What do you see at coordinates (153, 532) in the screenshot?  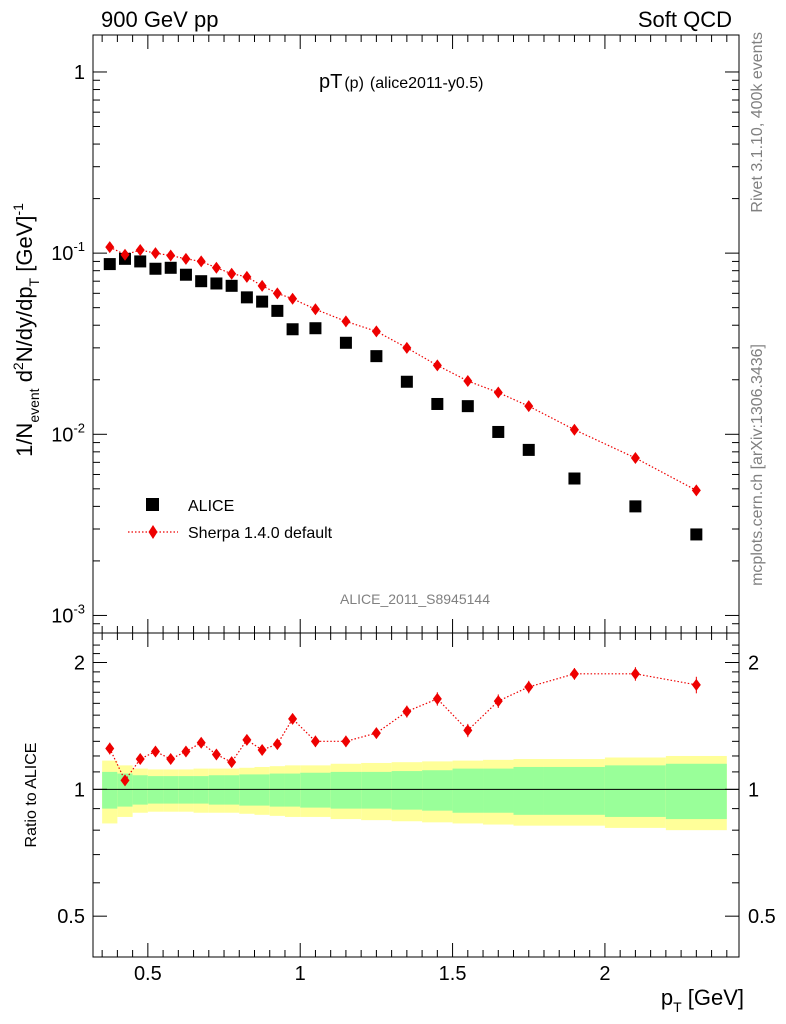 I see `legend-marker-sherpa` at bounding box center [153, 532].